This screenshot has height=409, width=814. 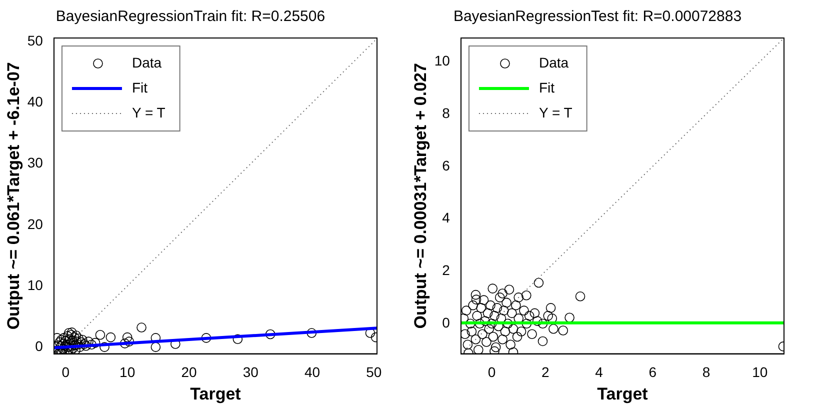 I want to click on x-tick-label: 20, so click(x=189, y=372).